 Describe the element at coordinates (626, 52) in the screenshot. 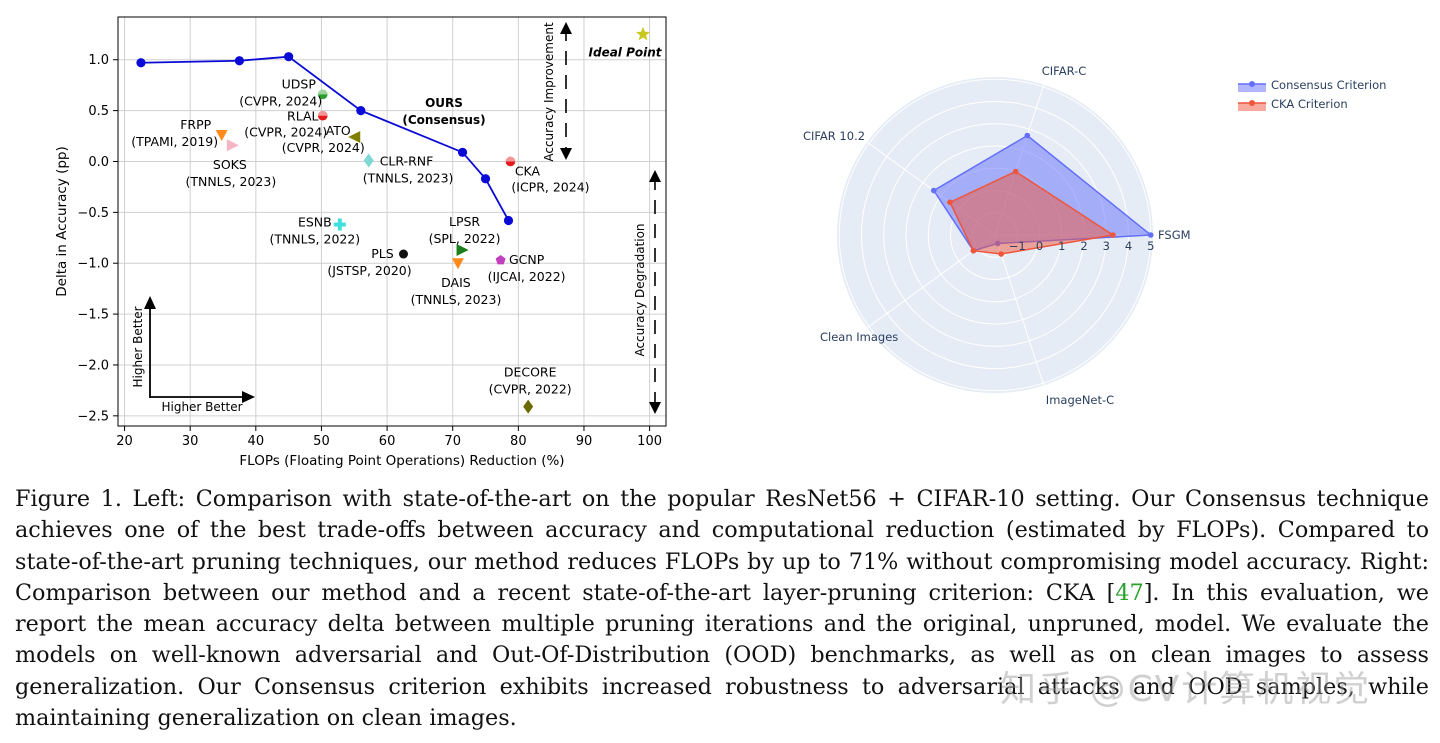

I see `ideal-point-label: Ideal Point` at that location.